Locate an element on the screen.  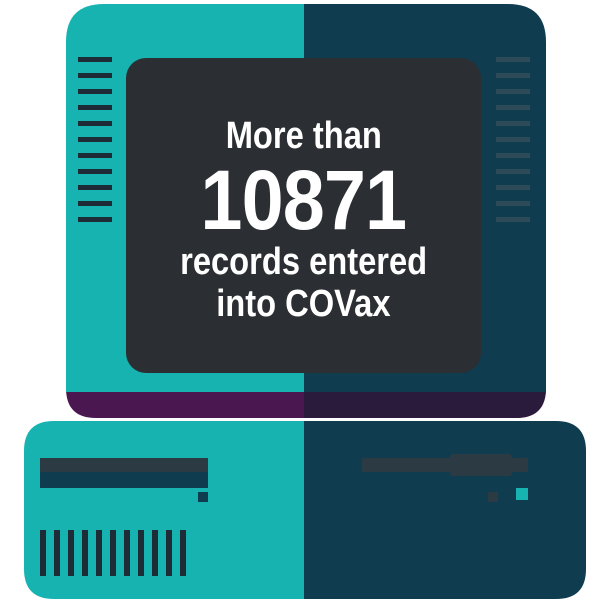
cpu-right-half is located at coordinates (445, 510).